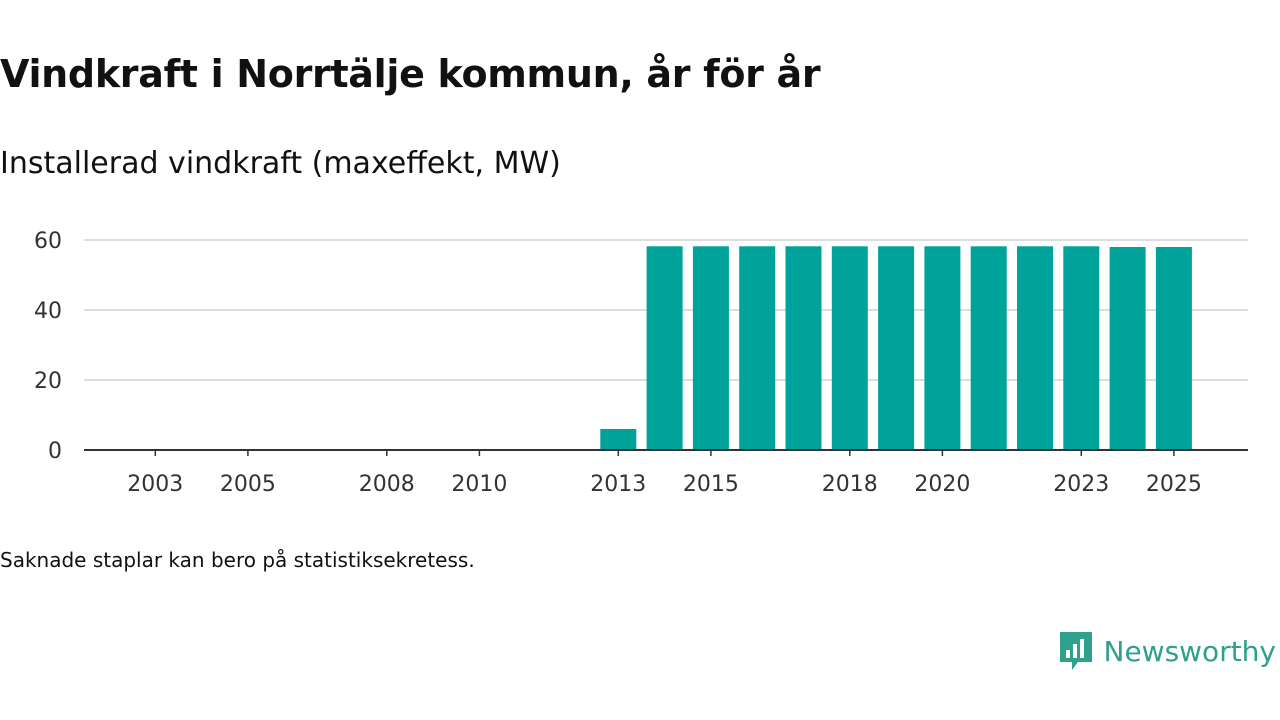 The image size is (1280, 720). Describe the element at coordinates (1081, 484) in the screenshot. I see `x-tick-label: 2023` at that location.